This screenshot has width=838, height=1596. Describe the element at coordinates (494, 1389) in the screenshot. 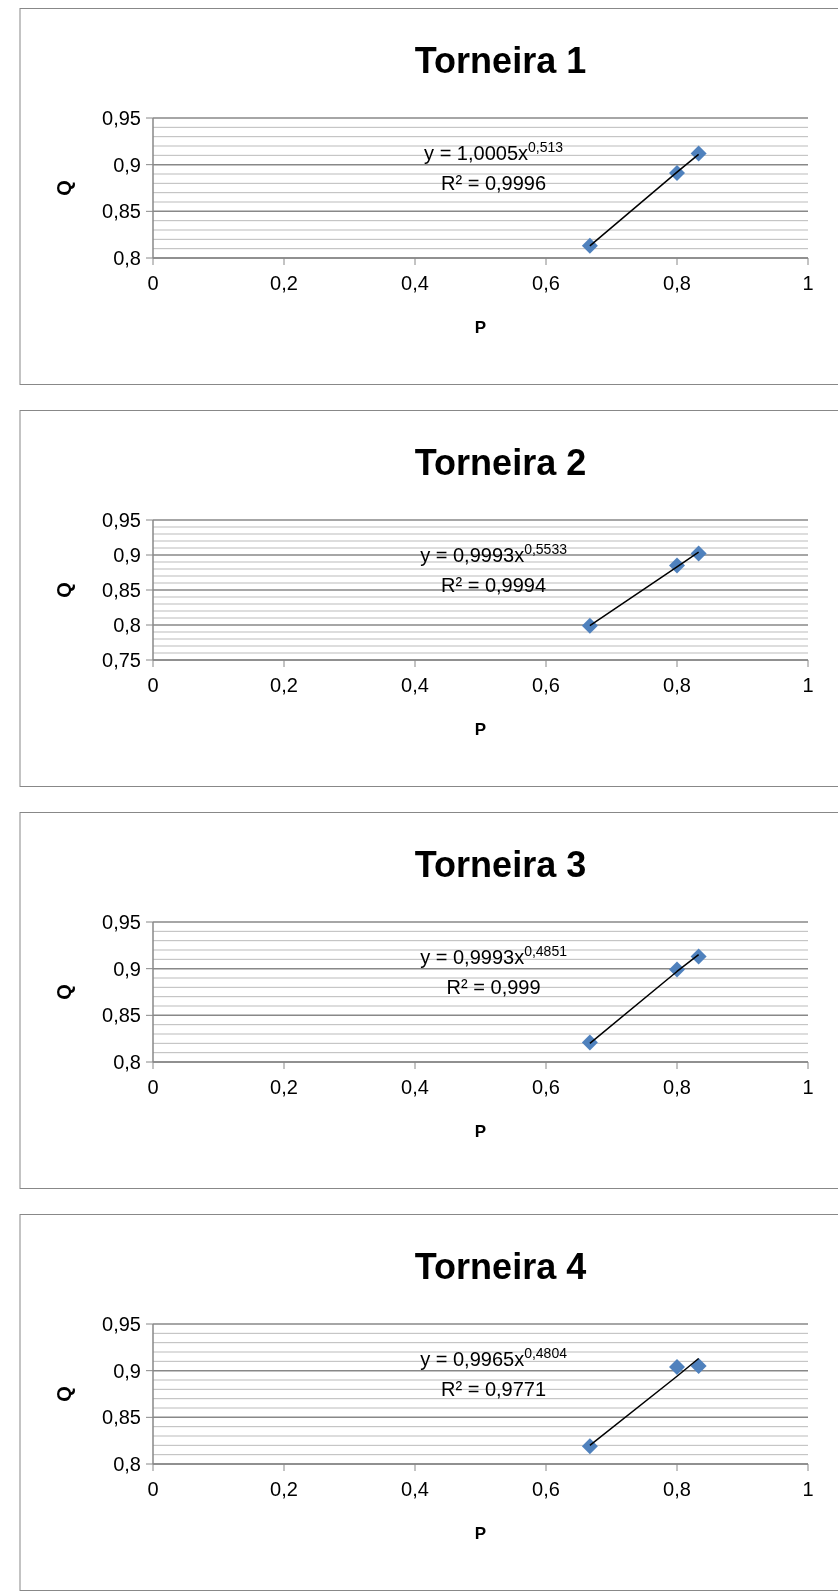

I see `annotation: R² = 0,9771` at that location.